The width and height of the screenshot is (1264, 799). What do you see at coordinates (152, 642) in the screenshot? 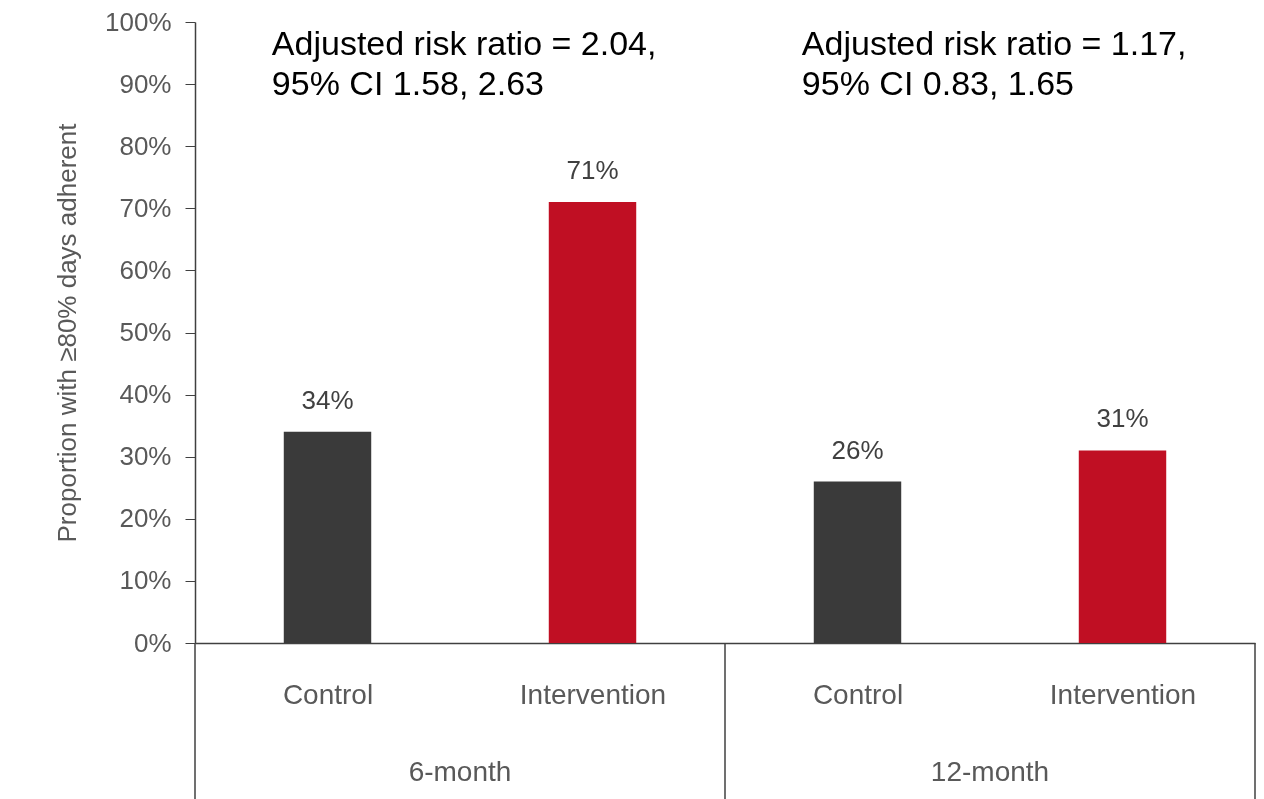
I see `y-tick-label: 0%` at bounding box center [152, 642].